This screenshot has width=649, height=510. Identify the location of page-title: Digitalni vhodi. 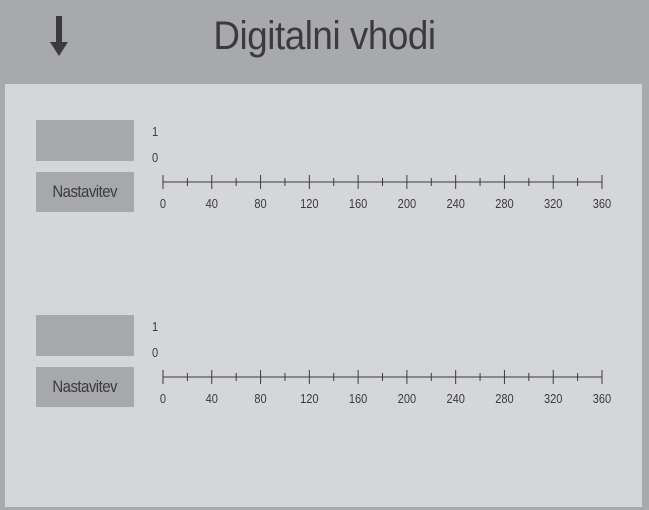
(324, 36).